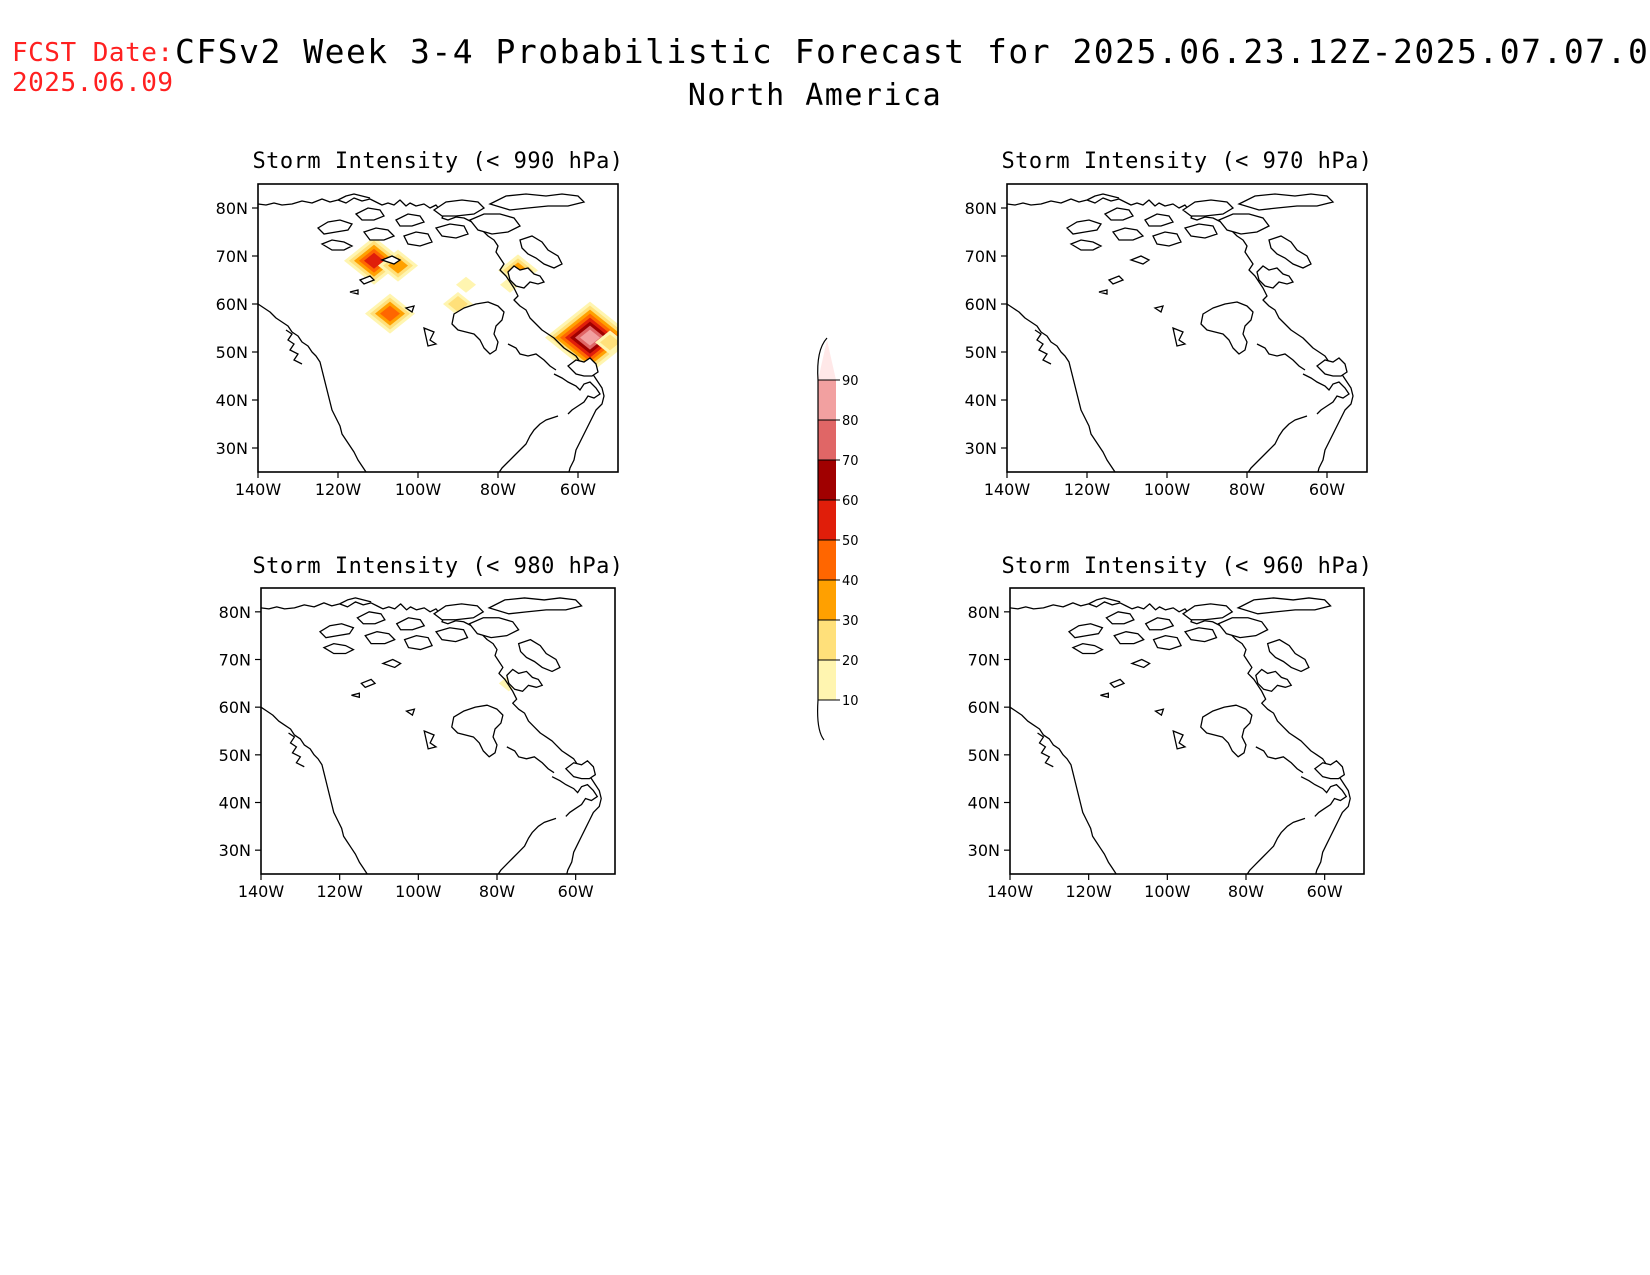 The image size is (1650, 1275). Describe the element at coordinates (850, 461) in the screenshot. I see `colorbar-label: 70` at that location.